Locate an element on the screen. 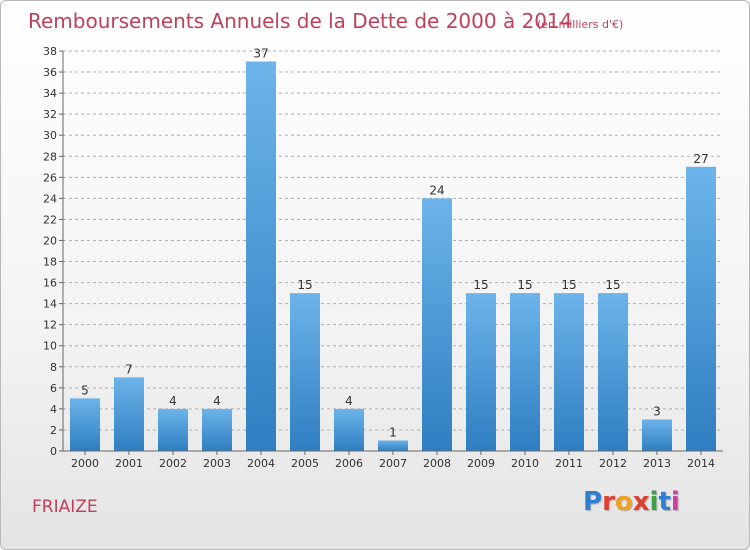  data-label-2001: 7 is located at coordinates (129, 369).